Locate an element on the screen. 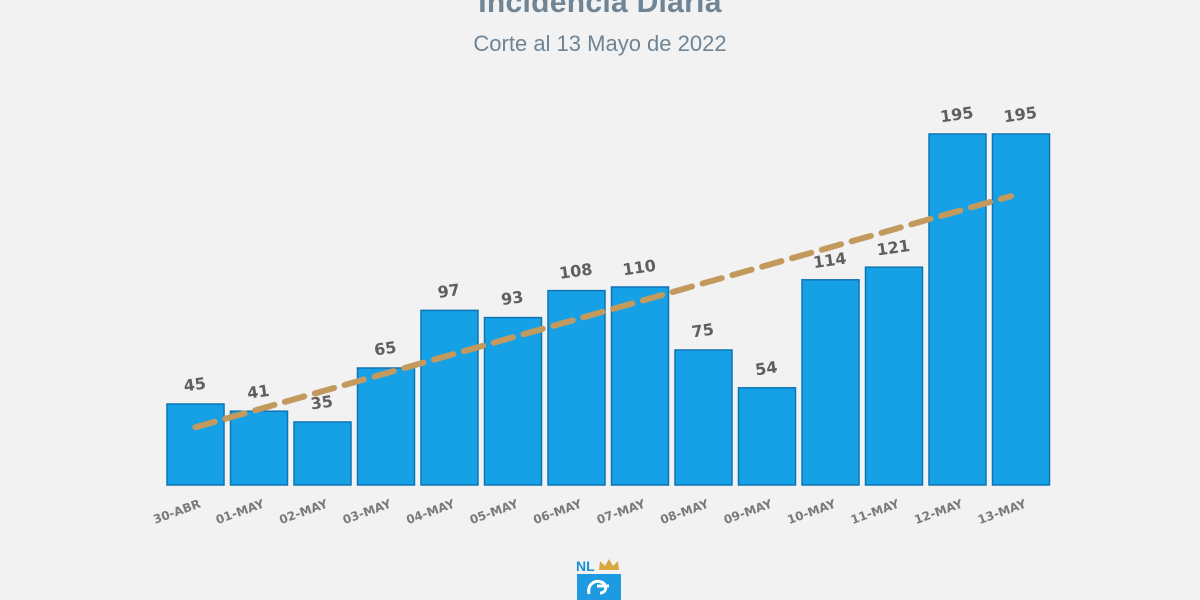 The width and height of the screenshot is (1200, 600). bar-03-may is located at coordinates (386, 426).